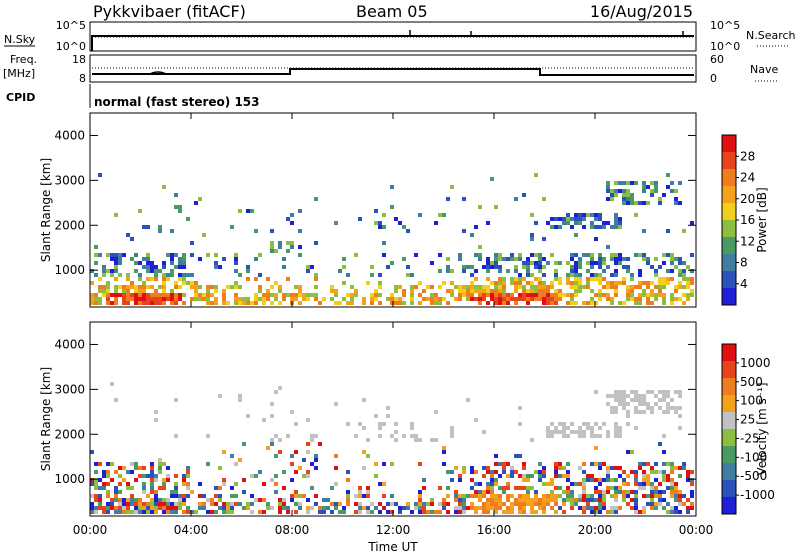 This screenshot has width=800, height=554. I want to click on nsky-panel-frame, so click(393, 36).